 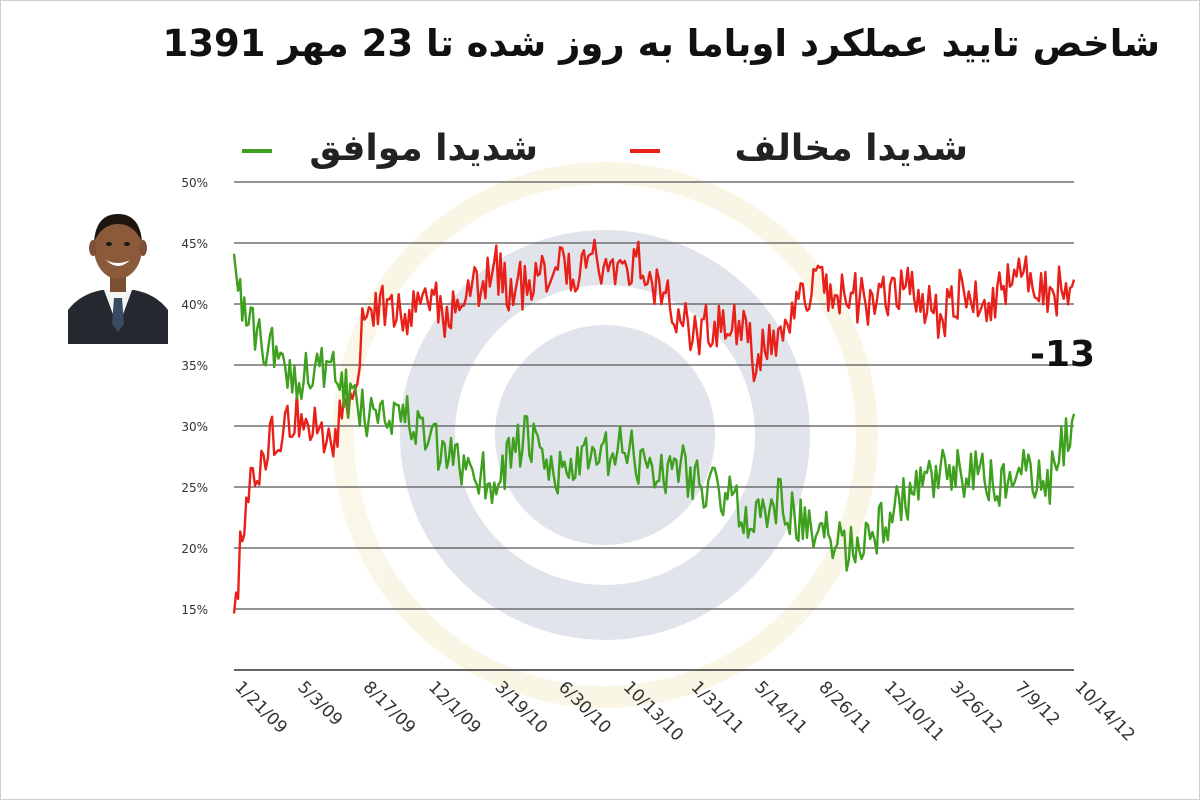 What do you see at coordinates (717, 707) in the screenshot?
I see `x-tick-label: 1/31/11` at bounding box center [717, 707].